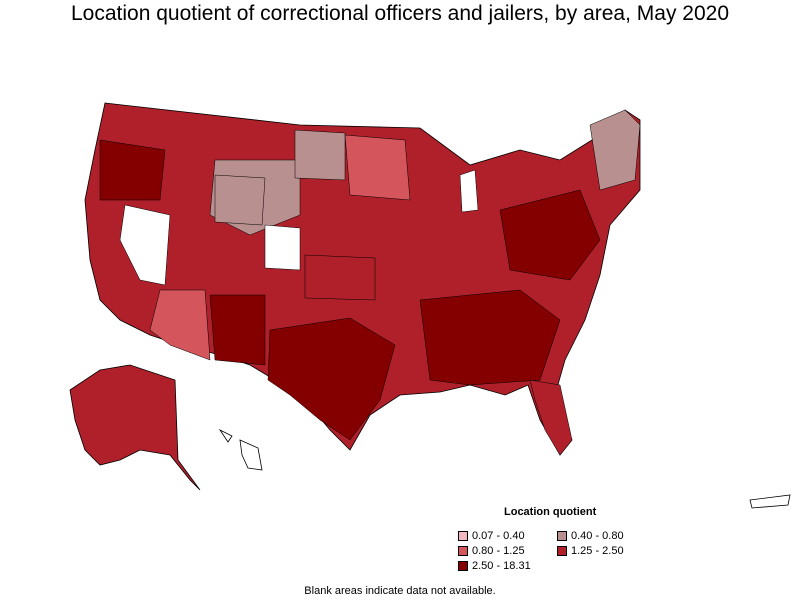 The image size is (800, 600). What do you see at coordinates (550, 512) in the screenshot?
I see `legend-title: Location quotient` at bounding box center [550, 512].